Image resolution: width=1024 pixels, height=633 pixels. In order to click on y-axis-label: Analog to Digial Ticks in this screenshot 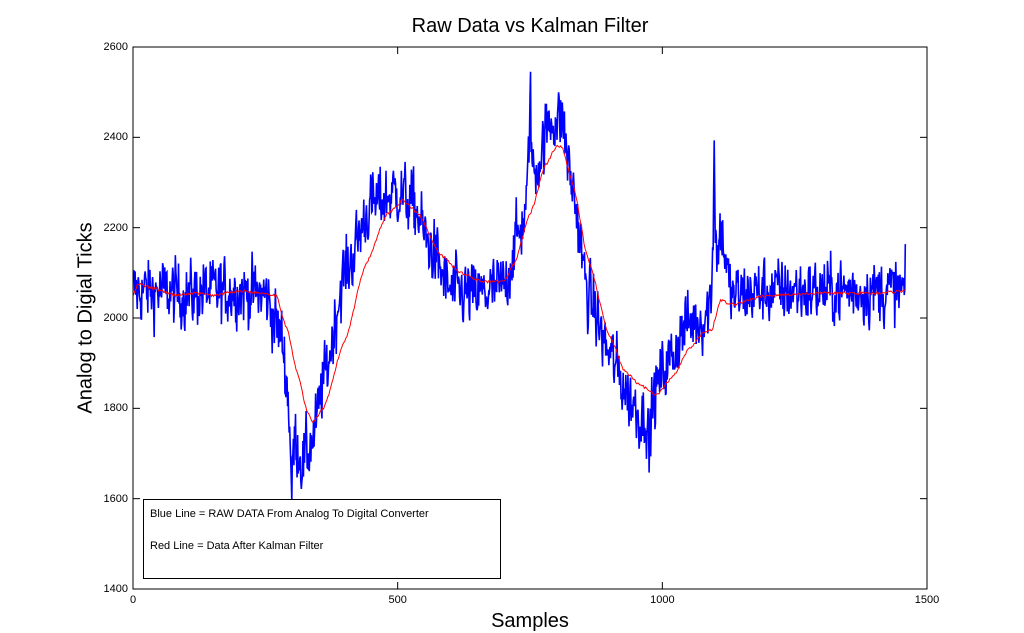, I will do `click(85, 318)`.